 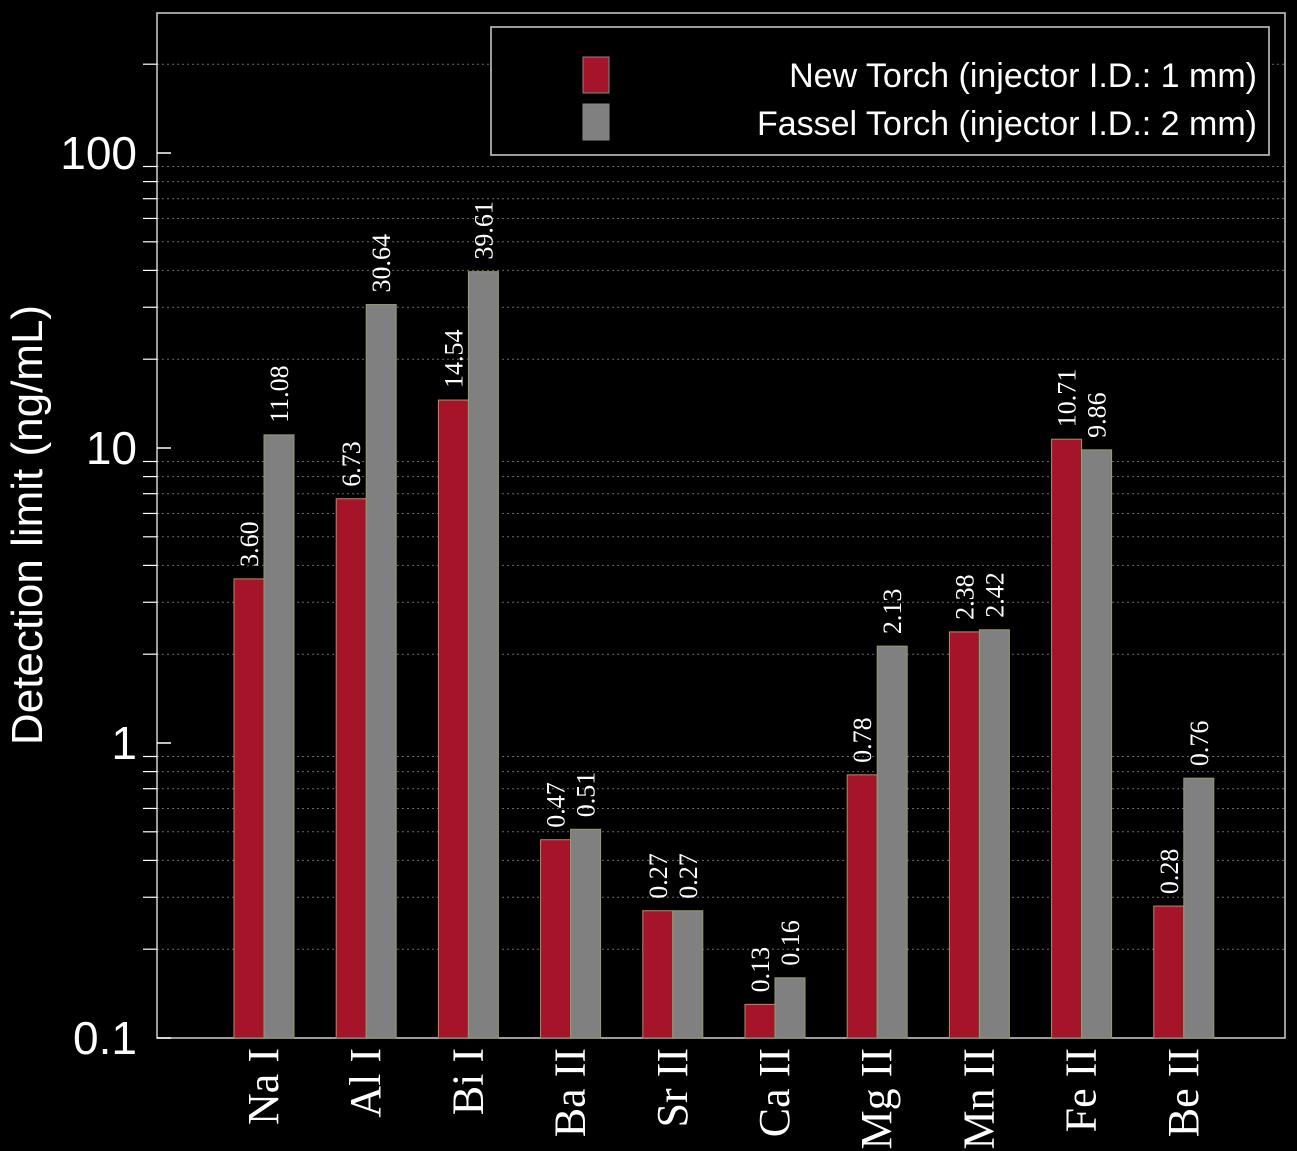 I want to click on category-label: Ba II, so click(x=570, y=1092).